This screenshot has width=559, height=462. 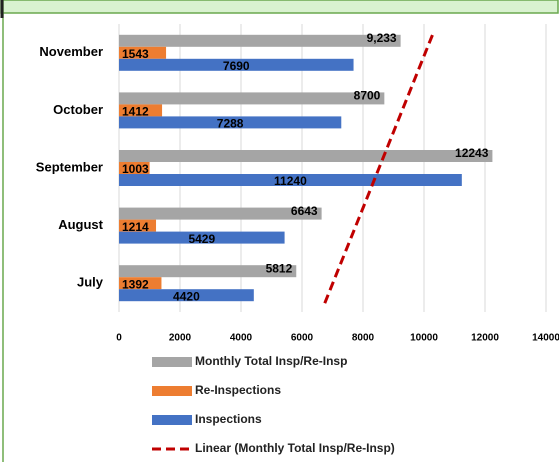 I want to click on data-label: 1412, so click(x=135, y=112).